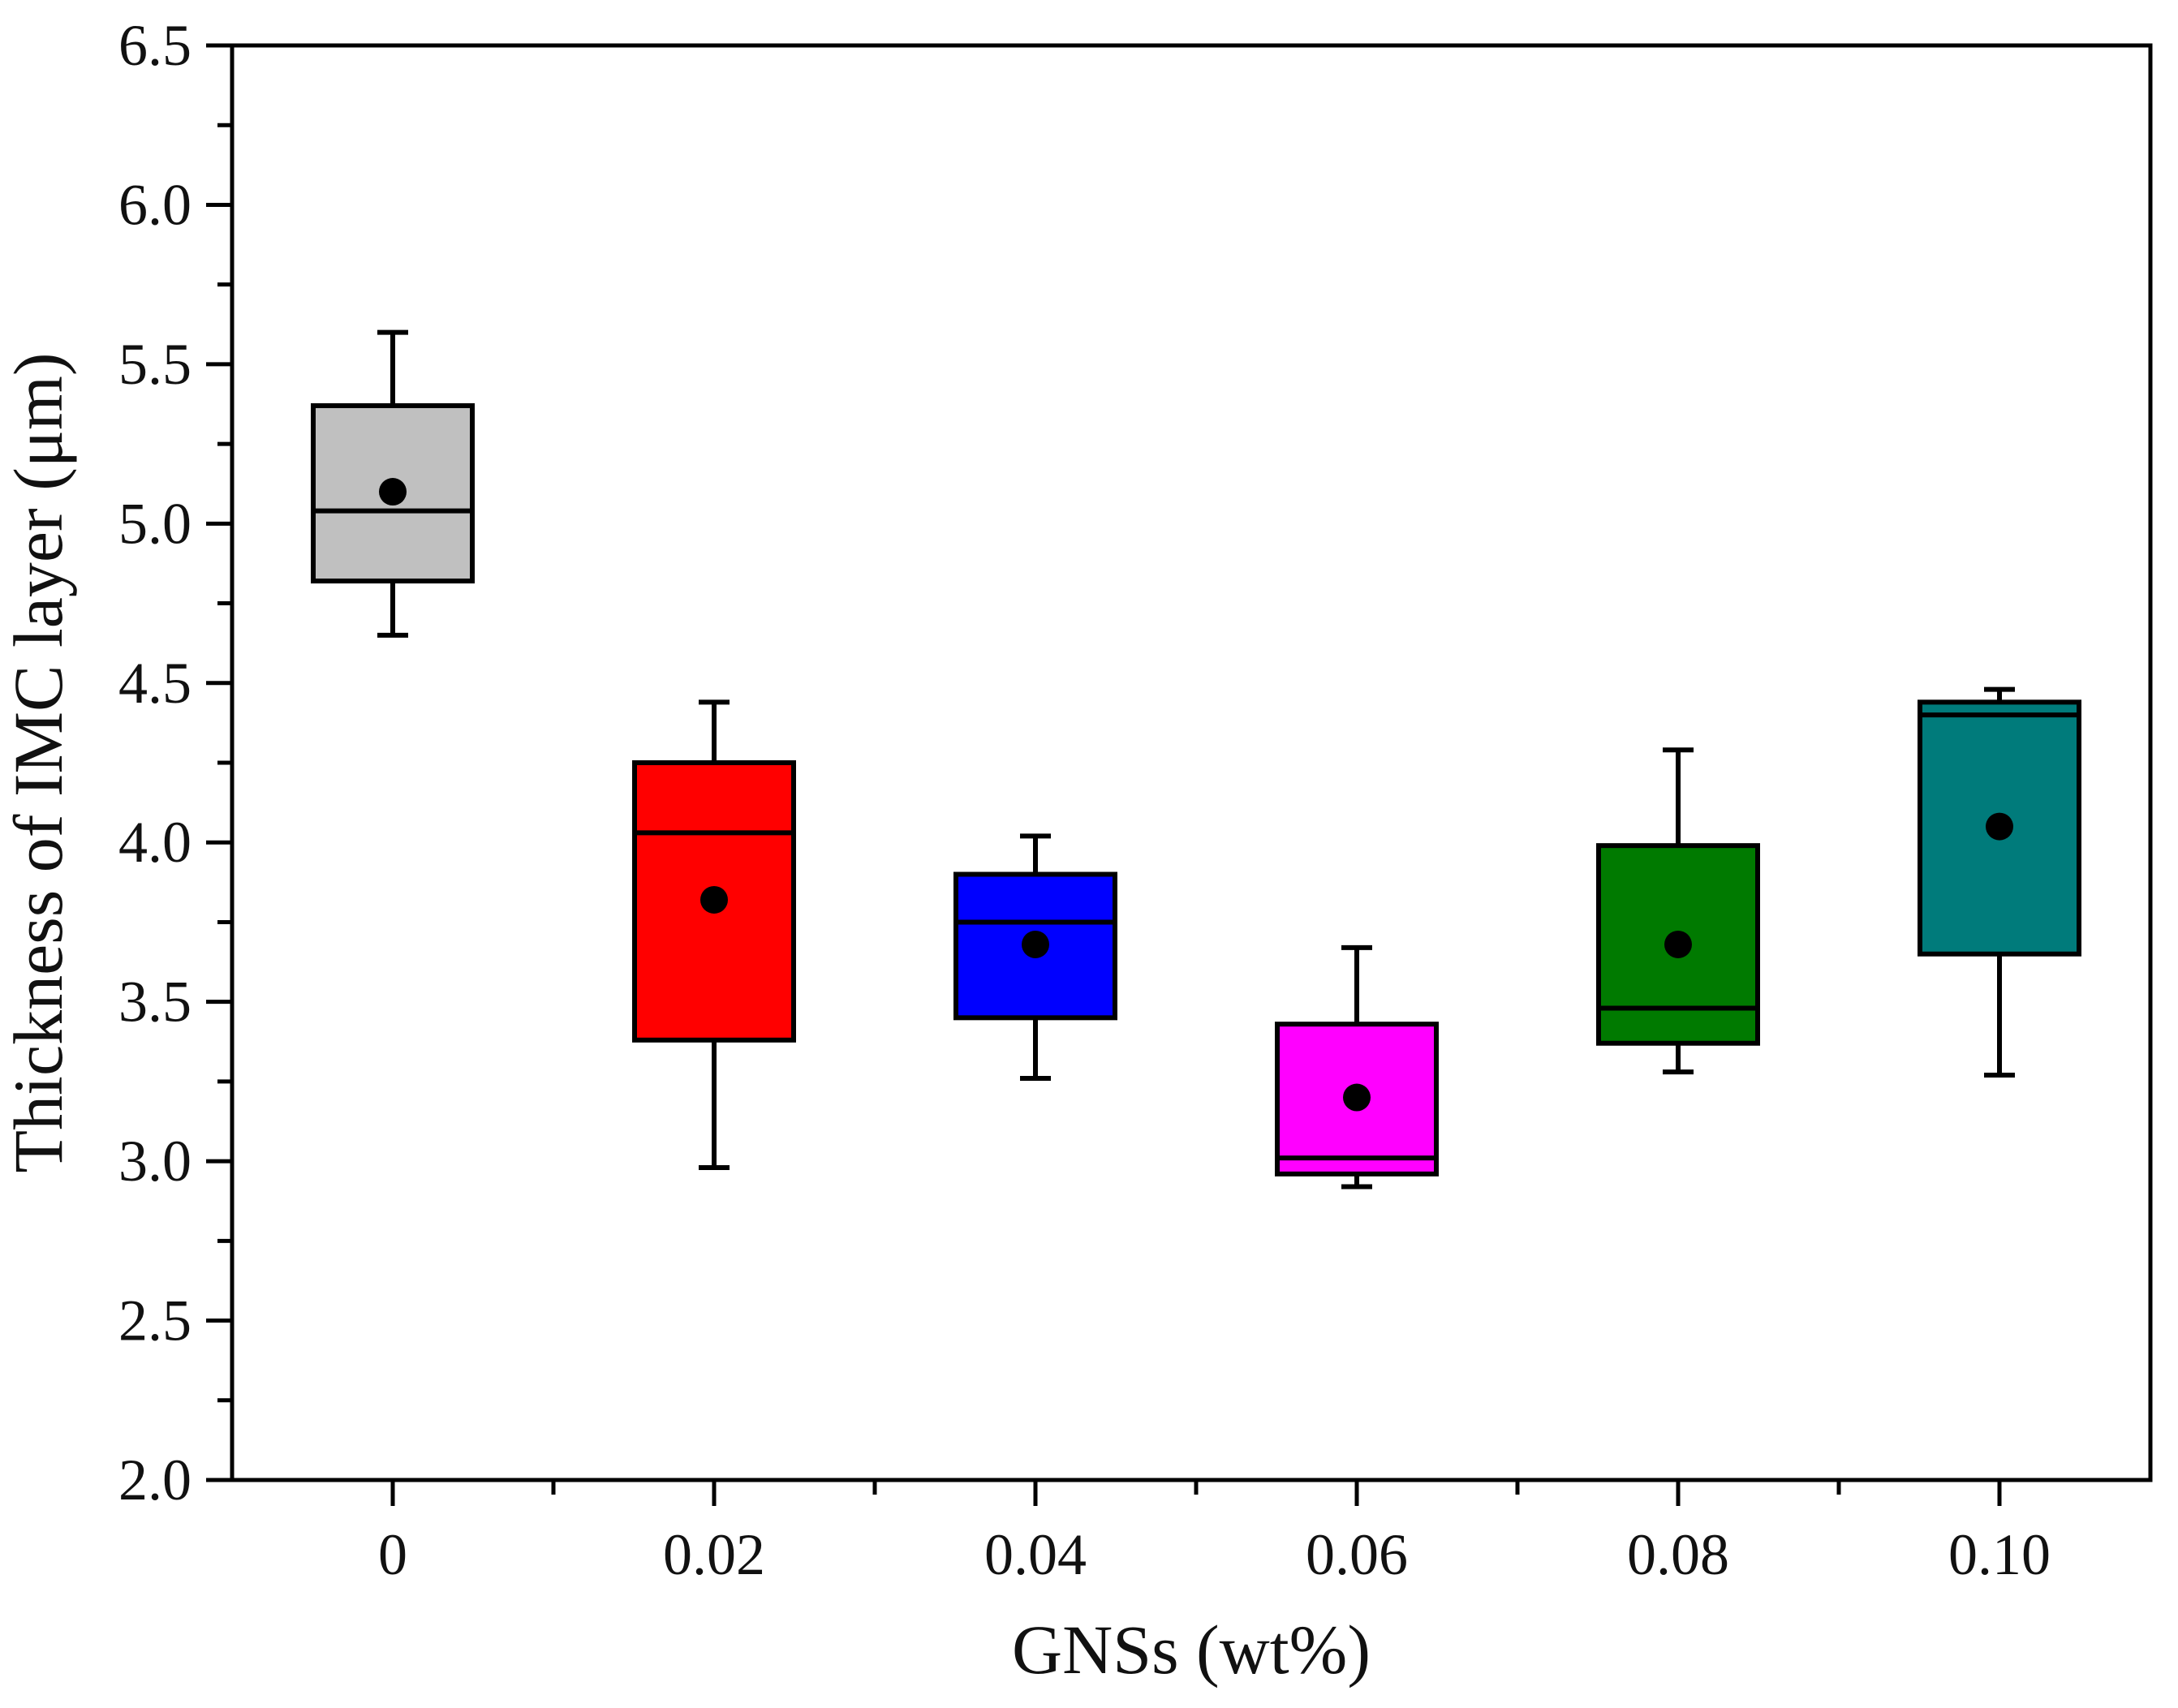 The height and width of the screenshot is (1708, 2178). What do you see at coordinates (155, 1003) in the screenshot?
I see `y-tick-label: 3.5` at bounding box center [155, 1003].